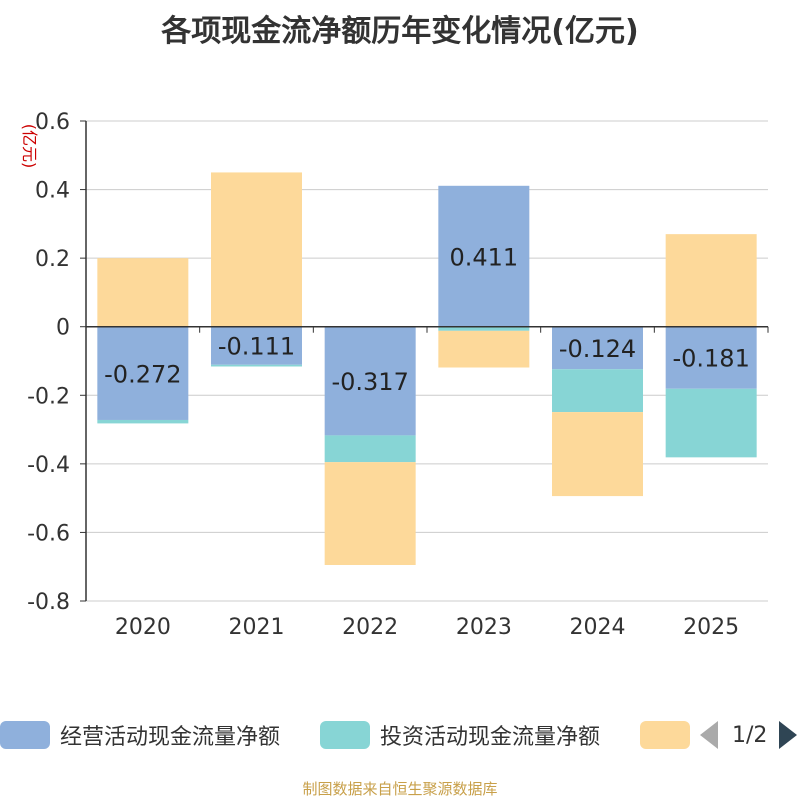 The width and height of the screenshot is (800, 800). I want to click on bar-operating-2021, so click(256, 345).